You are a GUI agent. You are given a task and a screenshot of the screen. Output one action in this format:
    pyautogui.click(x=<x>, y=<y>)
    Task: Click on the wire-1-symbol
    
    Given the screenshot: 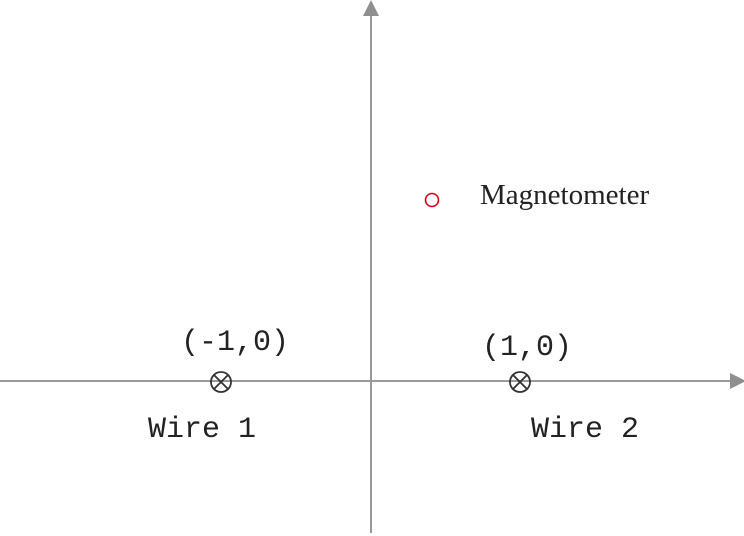 What is the action you would take?
    pyautogui.click(x=221, y=382)
    